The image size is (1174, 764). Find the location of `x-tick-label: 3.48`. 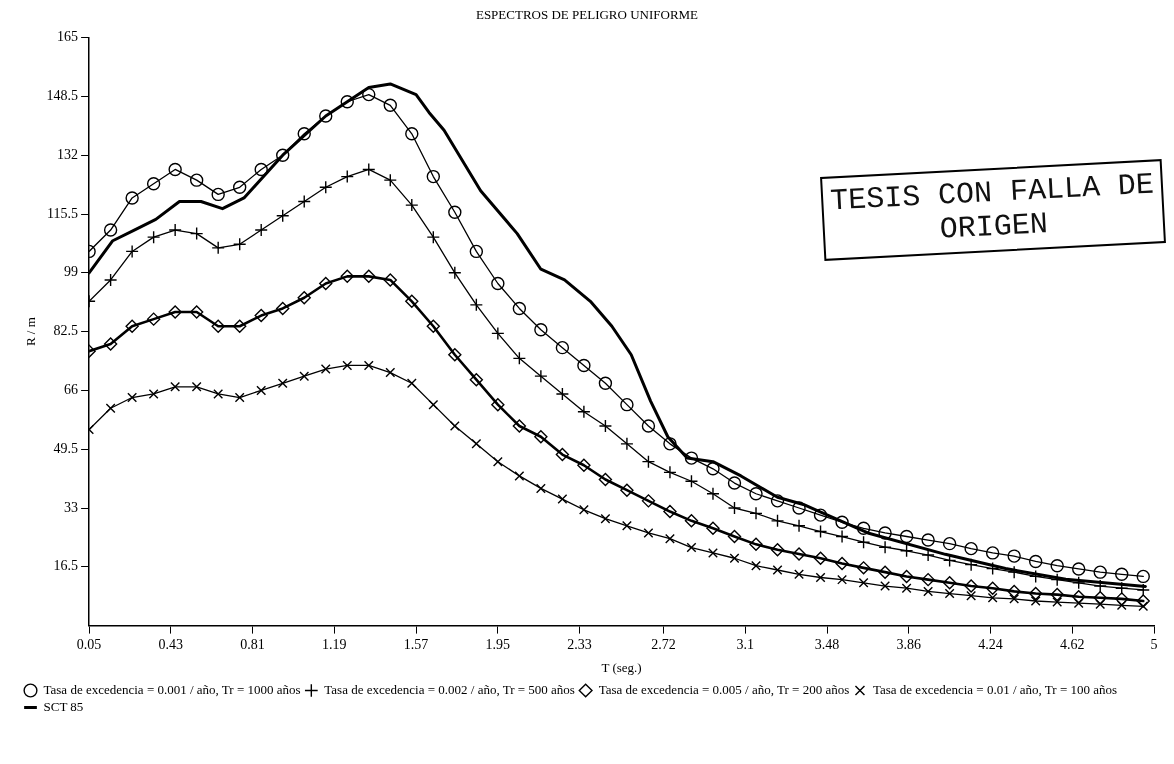

x-tick-label: 3.48 is located at coordinates (827, 644).